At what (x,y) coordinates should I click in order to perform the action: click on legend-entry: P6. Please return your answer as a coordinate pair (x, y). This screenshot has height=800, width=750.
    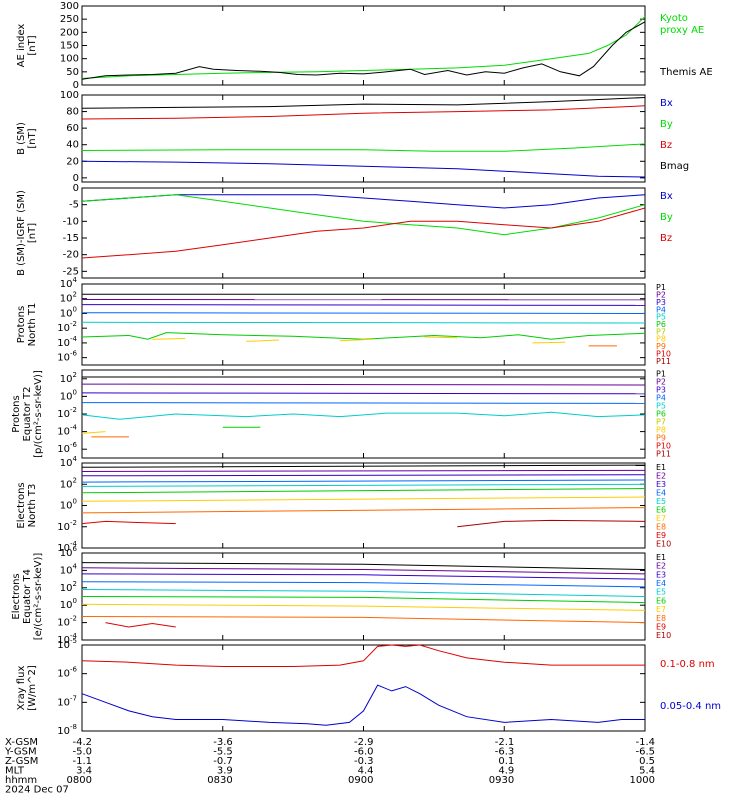
    Looking at the image, I should click on (661, 414).